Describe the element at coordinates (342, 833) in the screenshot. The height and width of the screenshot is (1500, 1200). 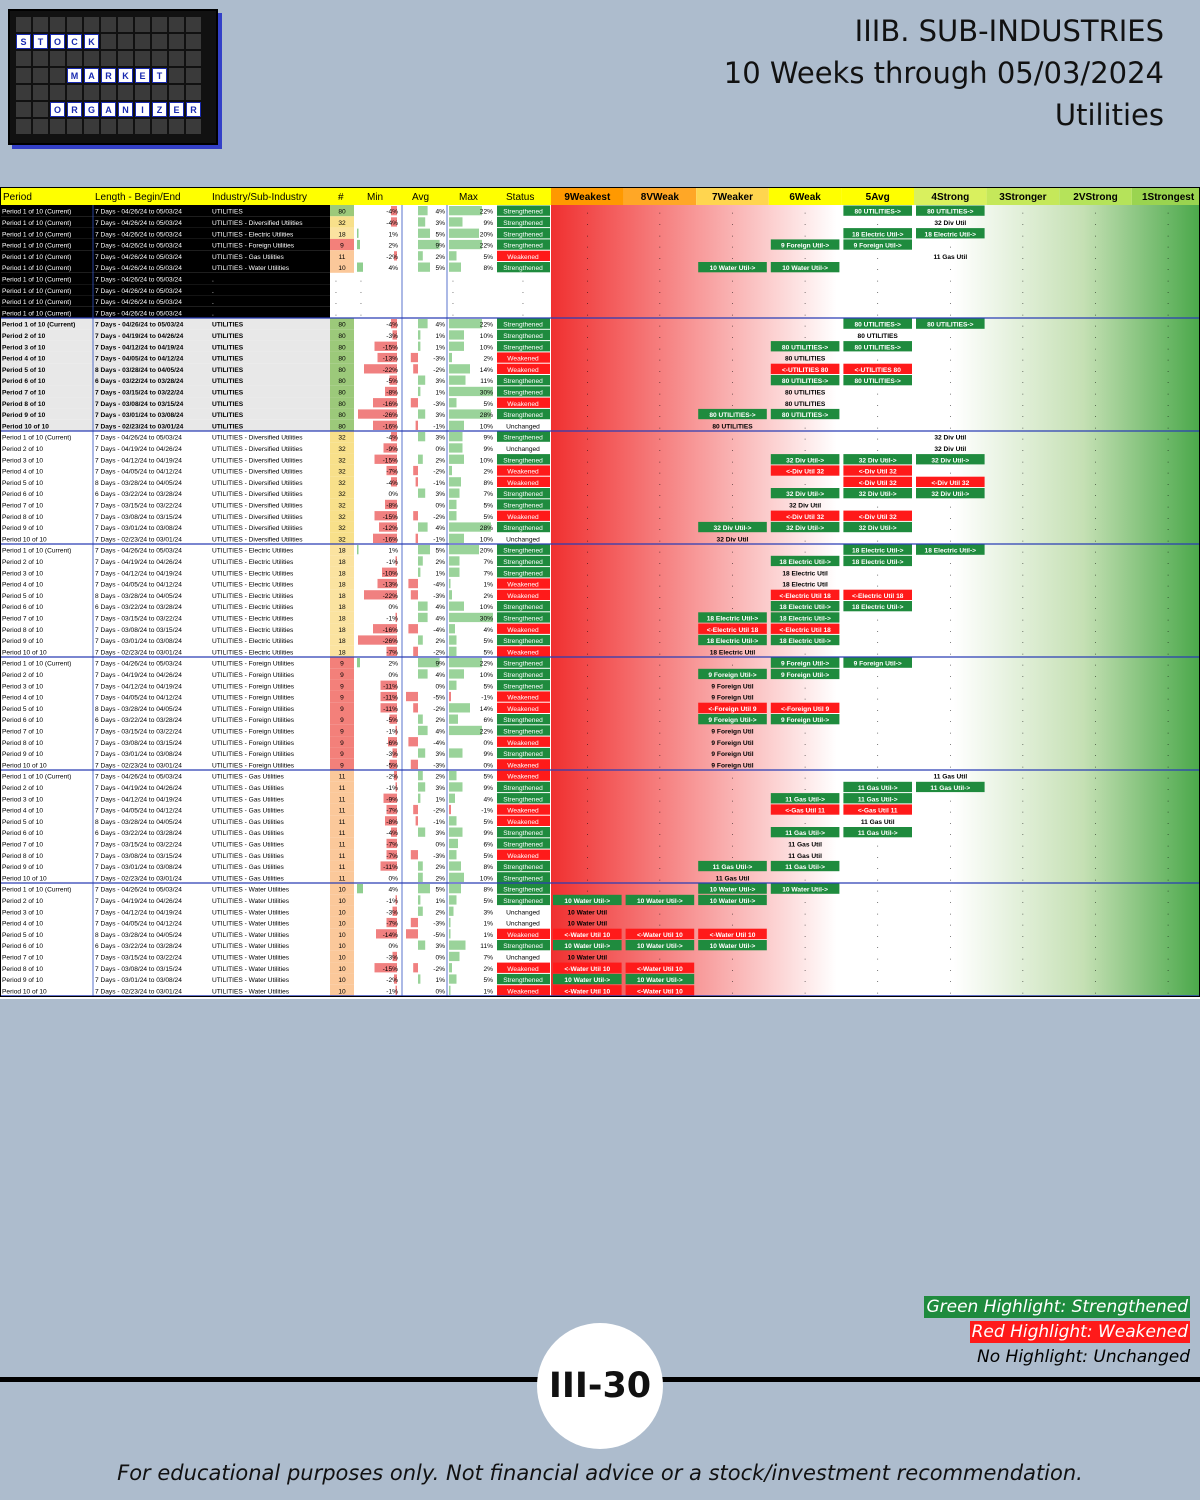
I see `count-value: 11` at that location.